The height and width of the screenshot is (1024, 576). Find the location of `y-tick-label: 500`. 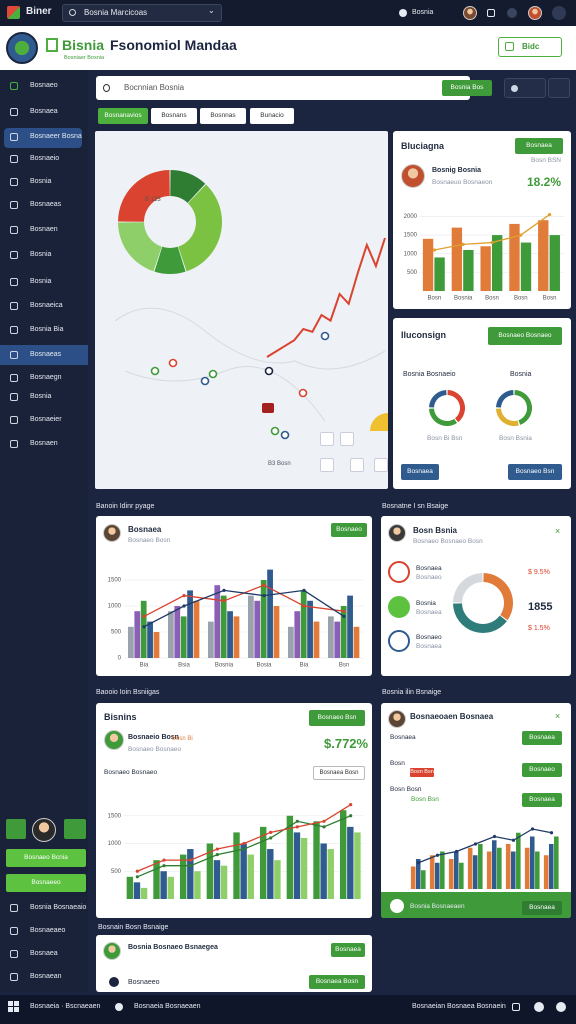

y-tick-label: 500 is located at coordinates (116, 633).